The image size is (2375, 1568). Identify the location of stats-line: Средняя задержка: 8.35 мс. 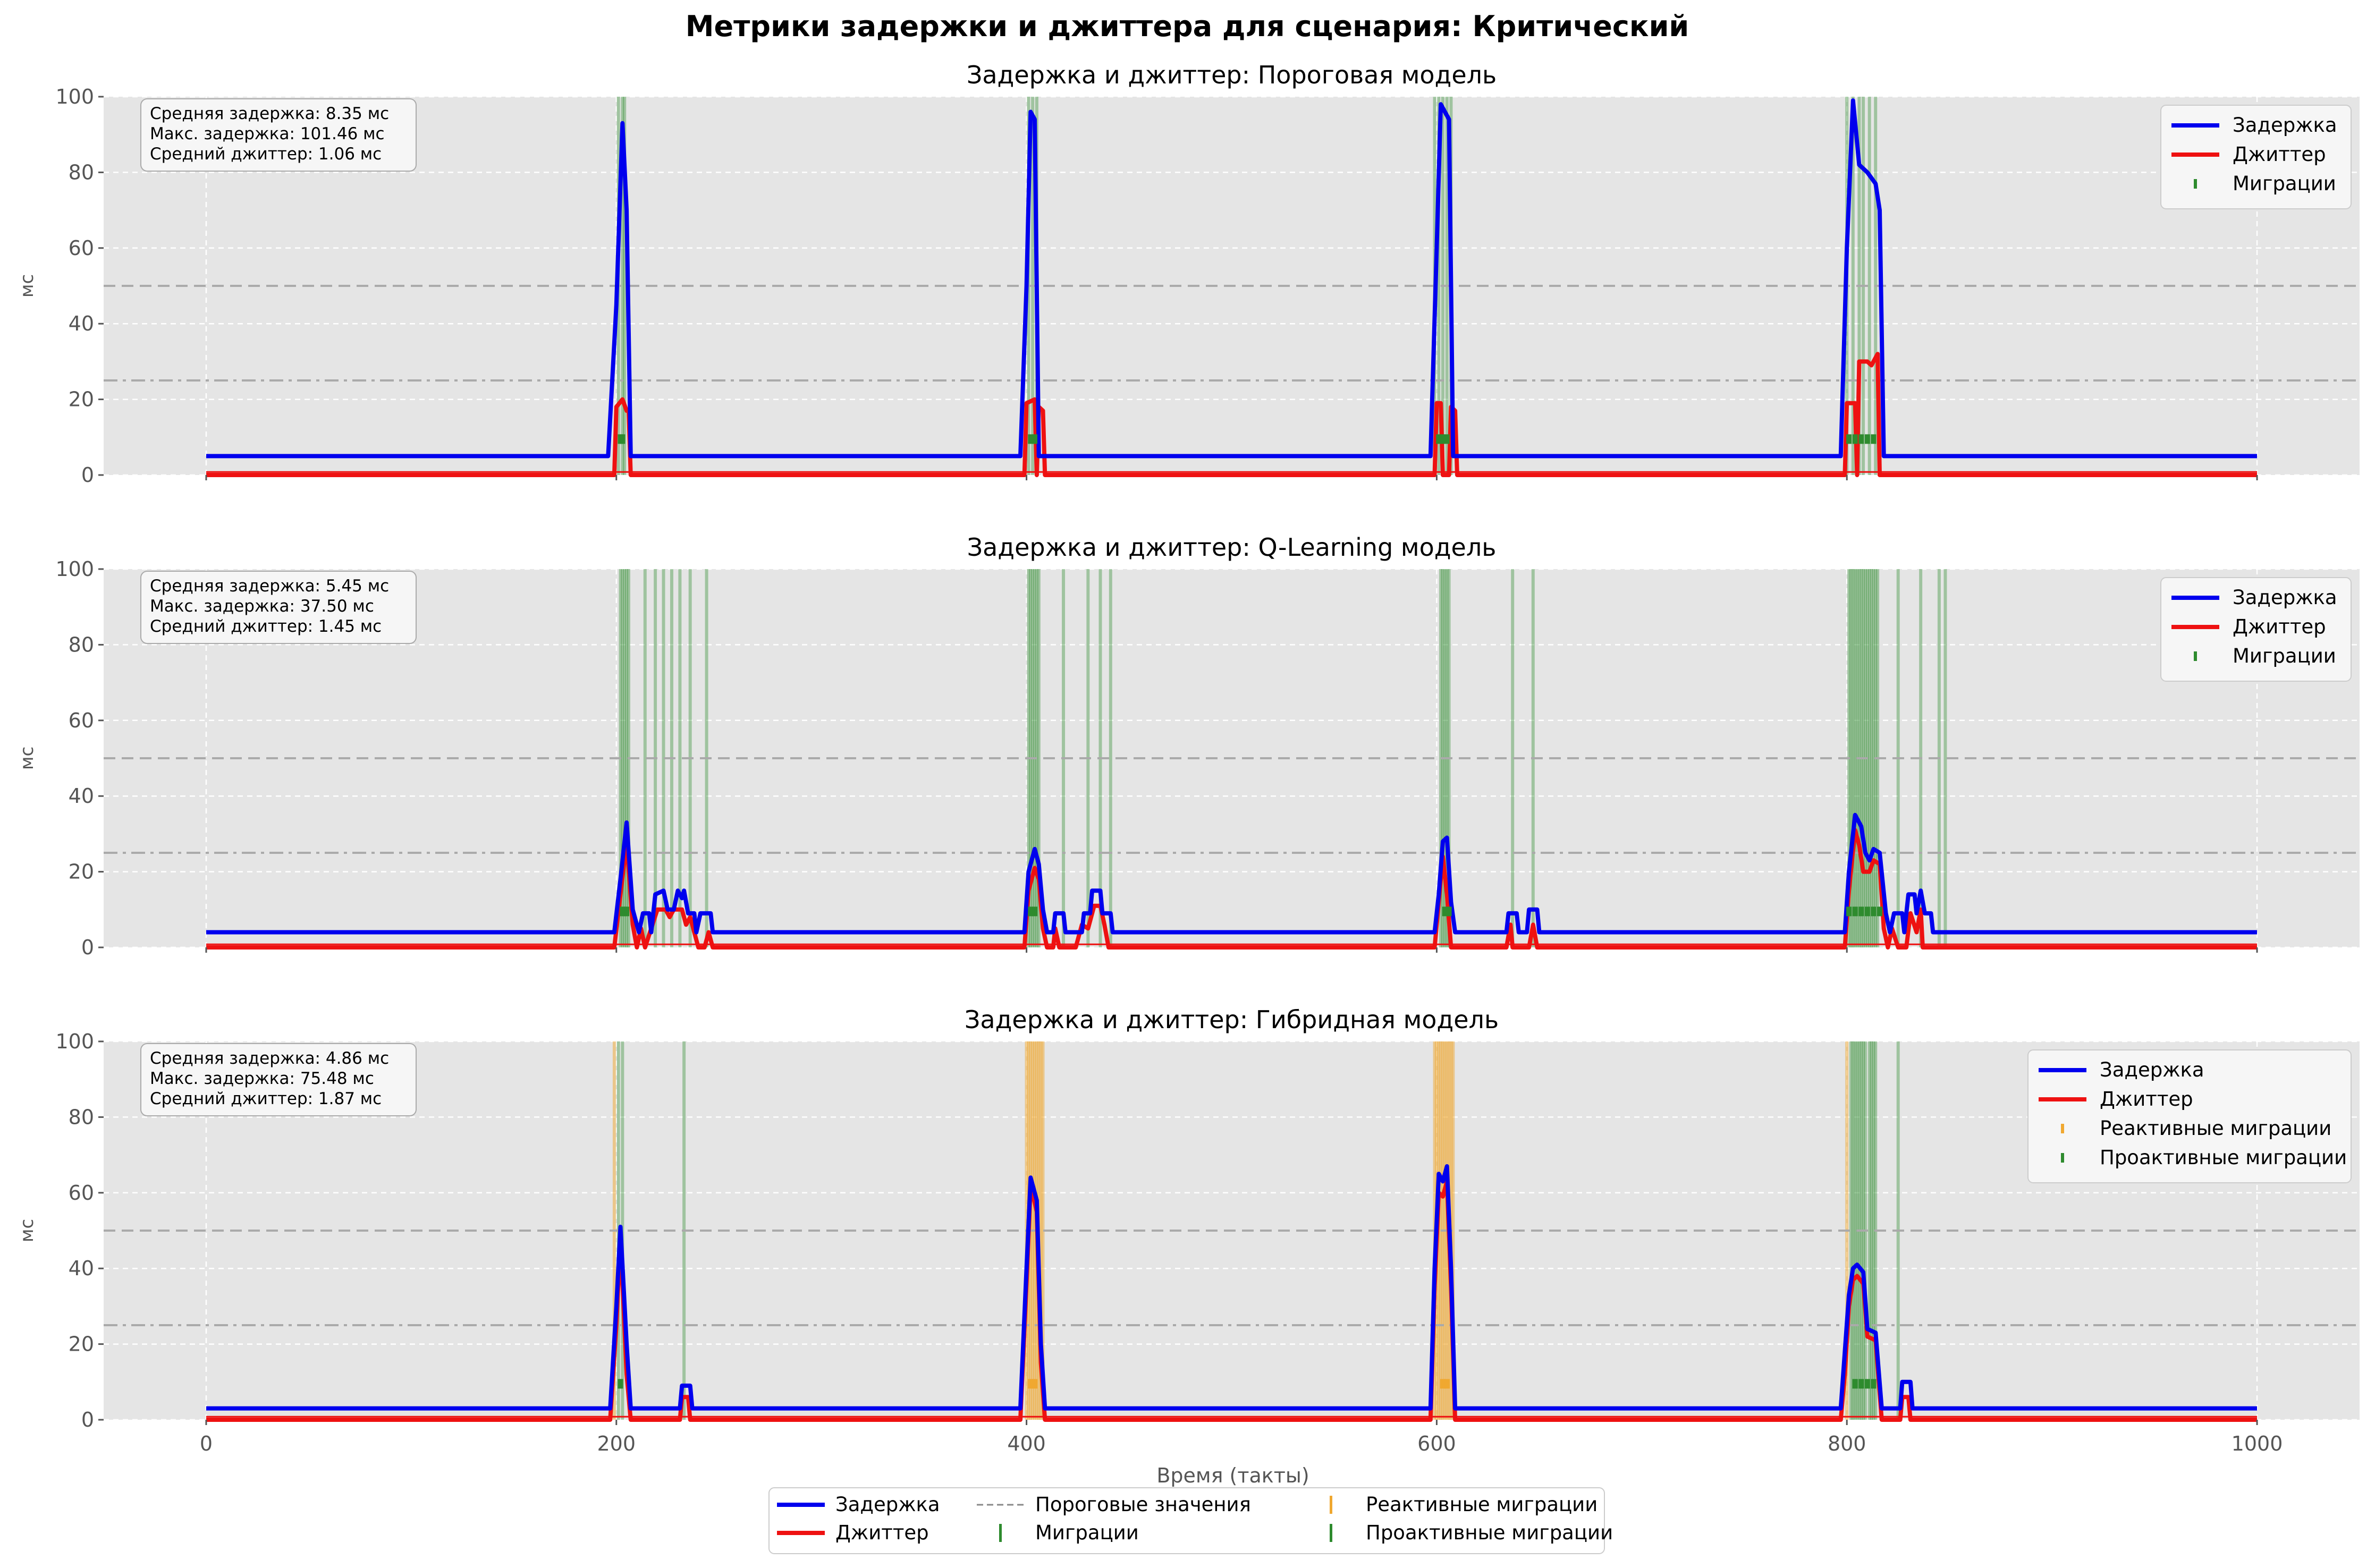
(269, 113).